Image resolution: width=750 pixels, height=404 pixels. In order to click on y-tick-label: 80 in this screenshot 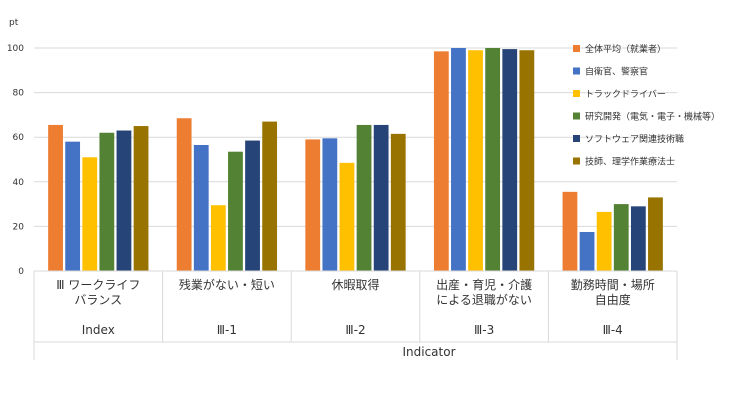, I will do `click(19, 94)`.